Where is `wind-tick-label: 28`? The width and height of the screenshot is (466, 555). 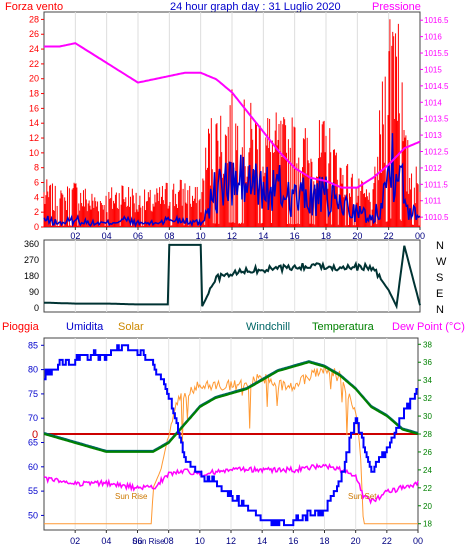 wind-tick-label: 28 is located at coordinates (34, 19).